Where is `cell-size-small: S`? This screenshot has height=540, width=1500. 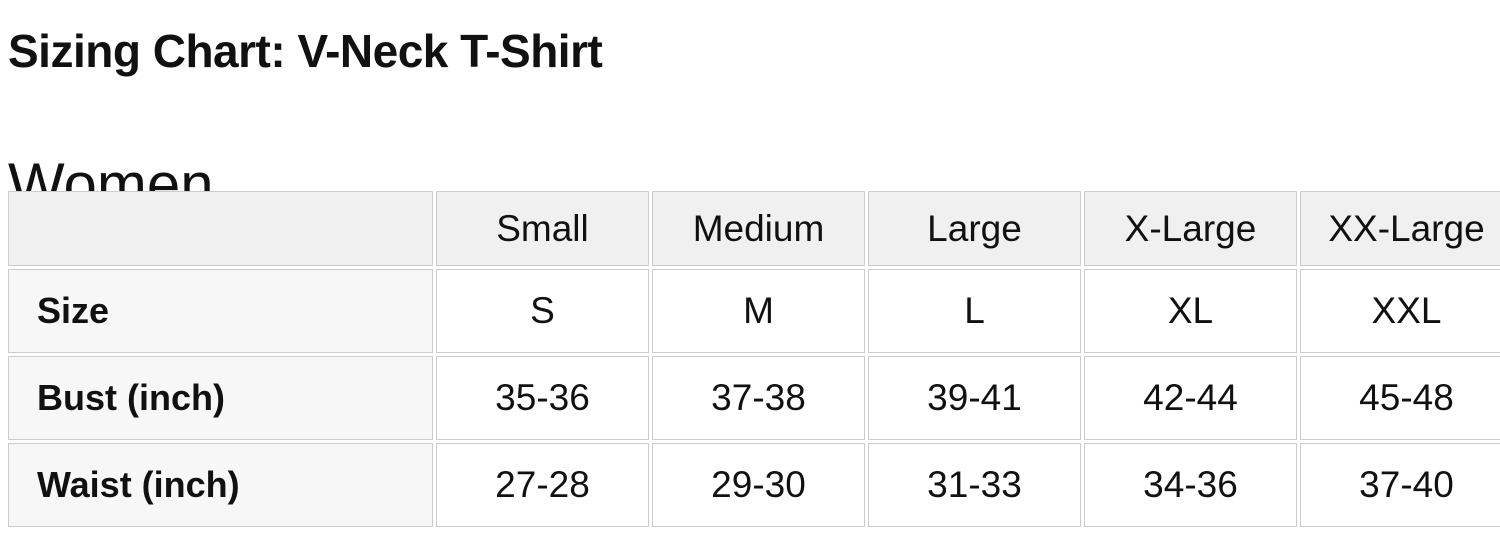 cell-size-small: S is located at coordinates (542, 311).